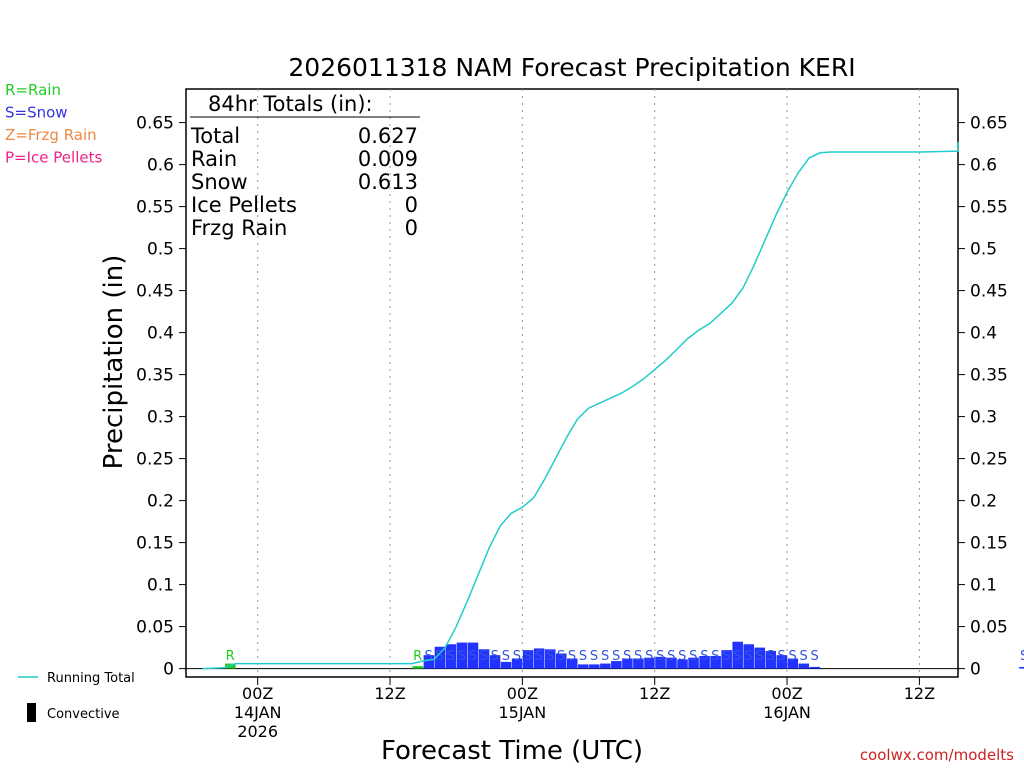 The height and width of the screenshot is (768, 1024). What do you see at coordinates (239, 228) in the screenshot?
I see `totals-row-label: Frzg Rain` at bounding box center [239, 228].